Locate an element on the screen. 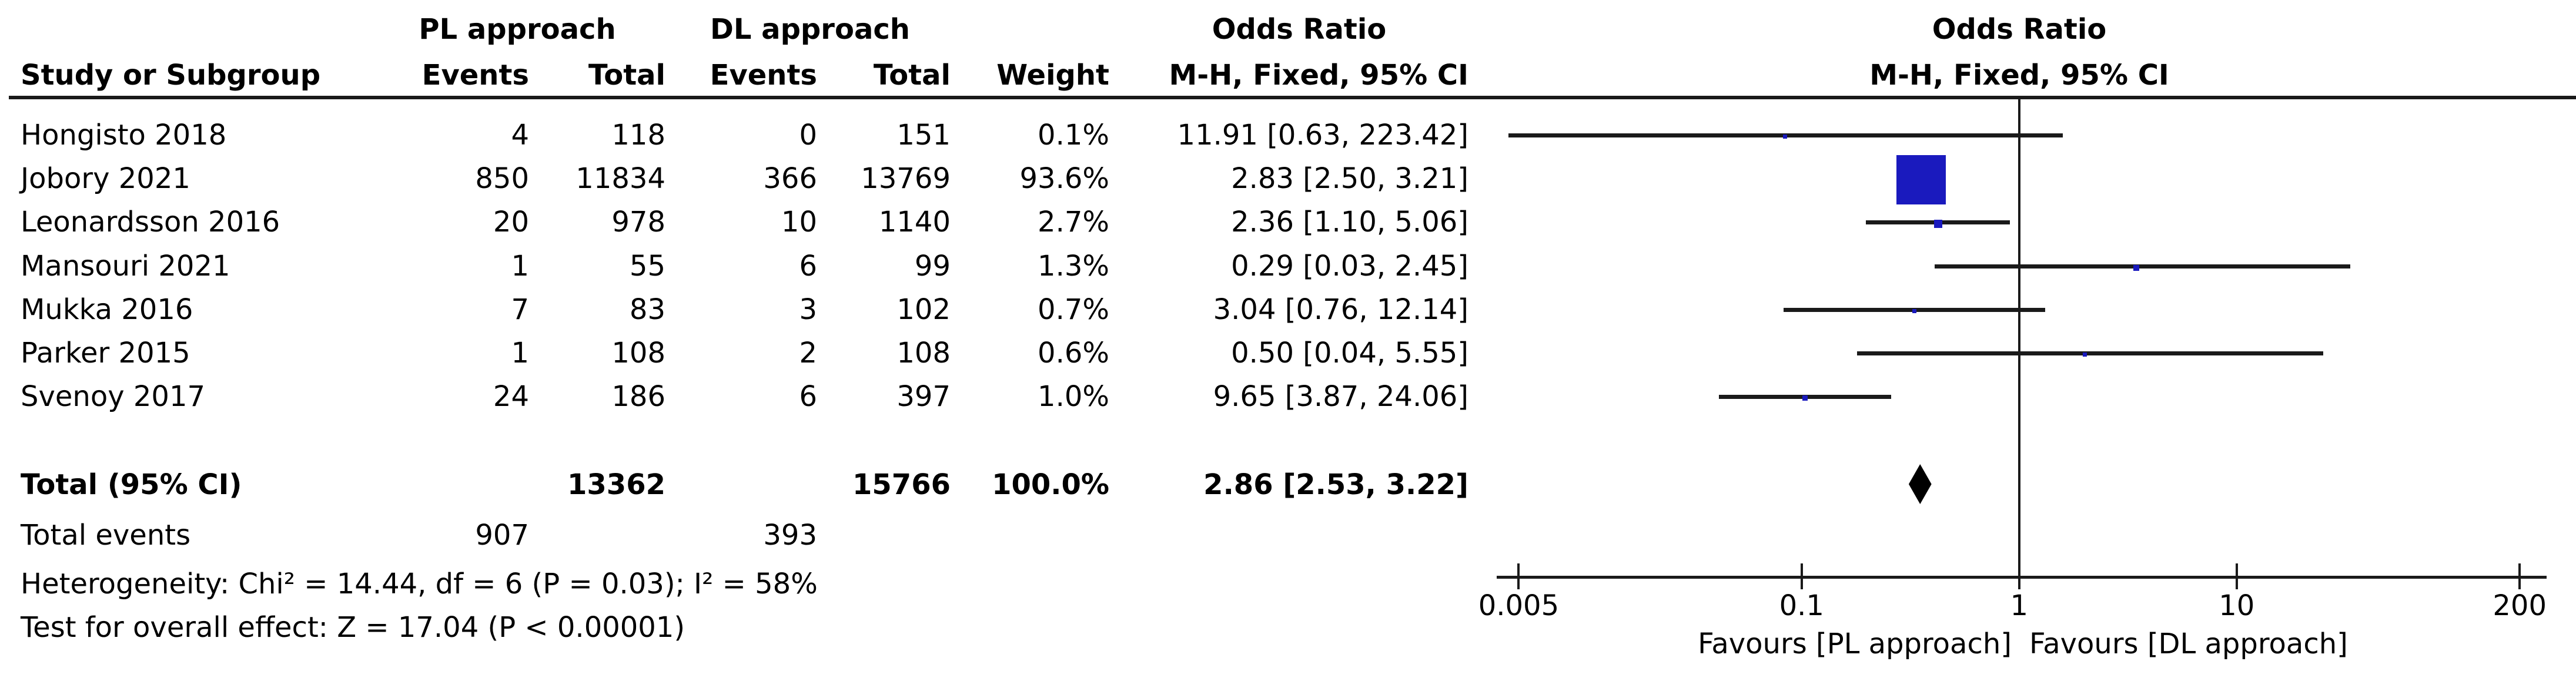 The height and width of the screenshot is (678, 2576). study-weight: 2.7% is located at coordinates (1073, 222).